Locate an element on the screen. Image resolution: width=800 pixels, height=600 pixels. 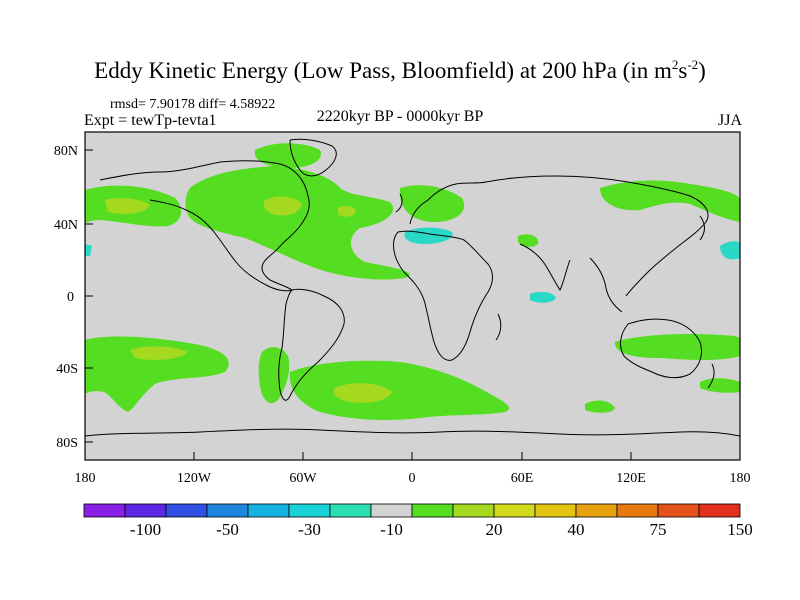
colorbar-label: -100 is located at coordinates (145, 529).